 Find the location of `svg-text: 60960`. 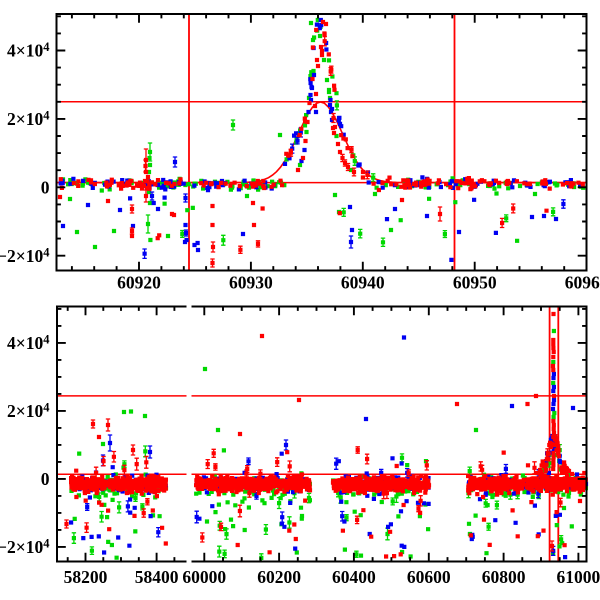

svg-text: 60960 is located at coordinates (582, 282).